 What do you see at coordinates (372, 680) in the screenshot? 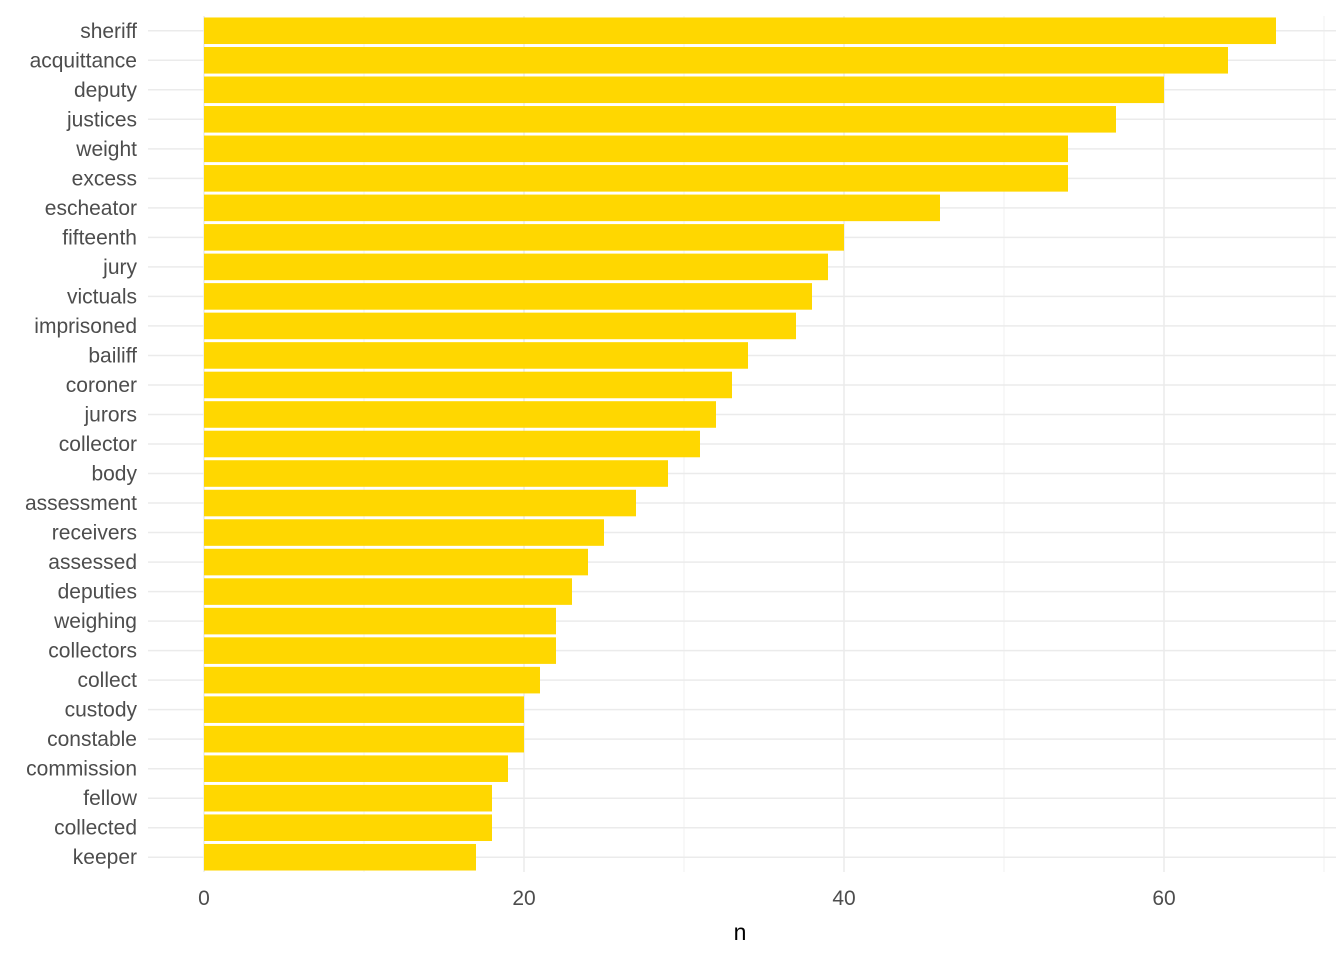
I see `bar-collect` at bounding box center [372, 680].